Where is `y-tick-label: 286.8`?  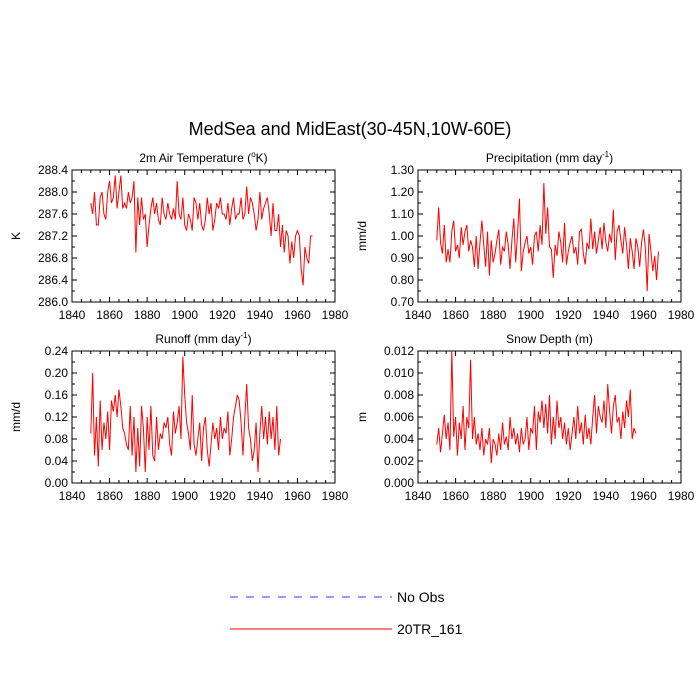
y-tick-label: 286.8 is located at coordinates (53, 258).